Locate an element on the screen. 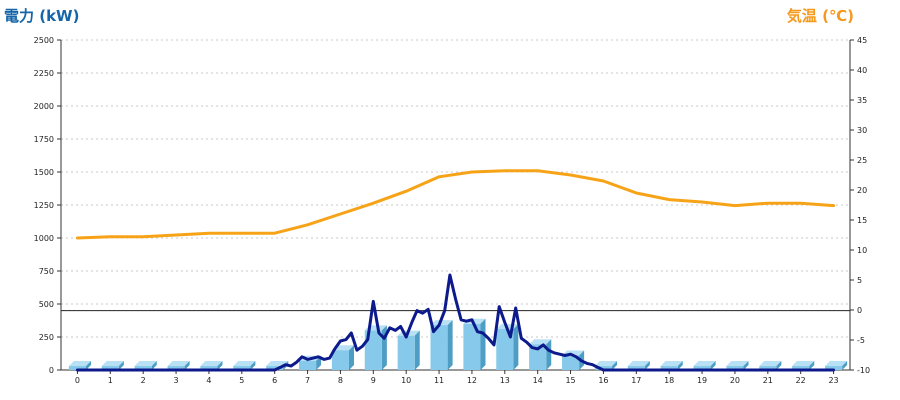 The height and width of the screenshot is (400, 900). x-tick-label: 17 is located at coordinates (636, 380).